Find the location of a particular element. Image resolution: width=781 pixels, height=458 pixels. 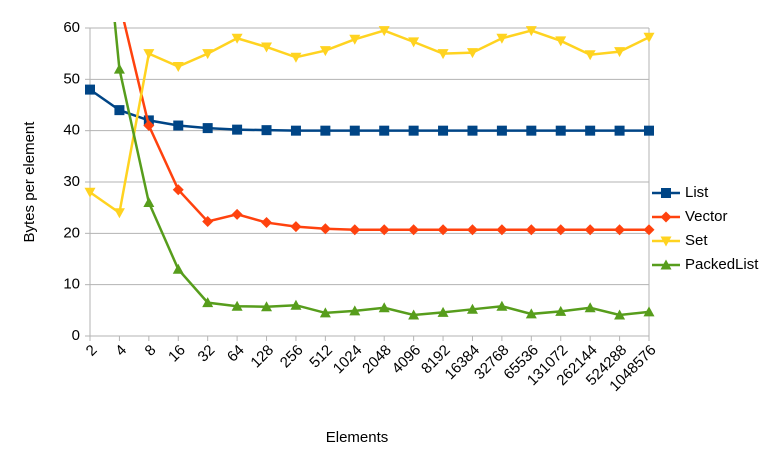

x-tick-label: 16 is located at coordinates (177, 354).